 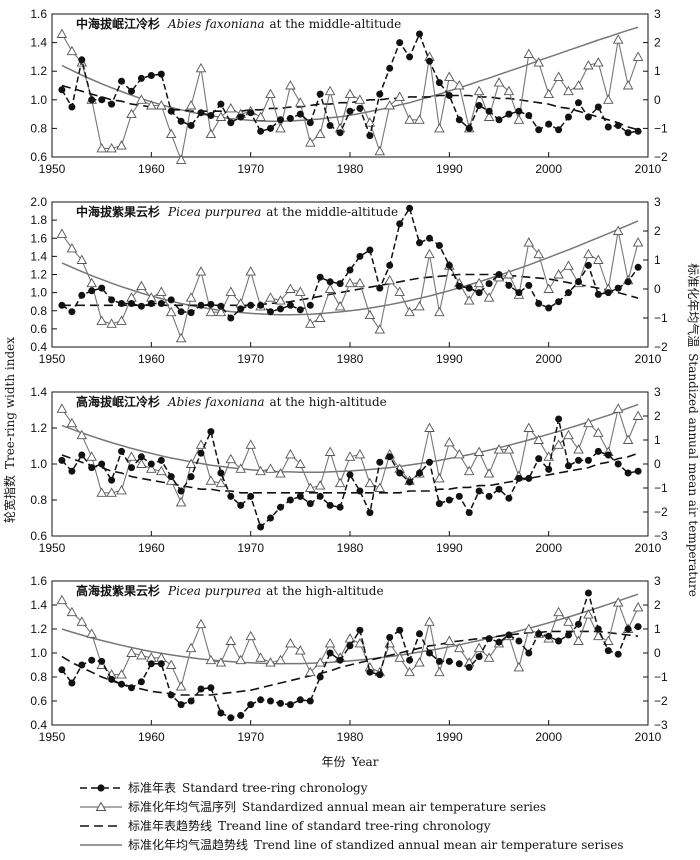 I want to click on legend-label-cn: 标准年表趋势线, so click(x=170, y=826).